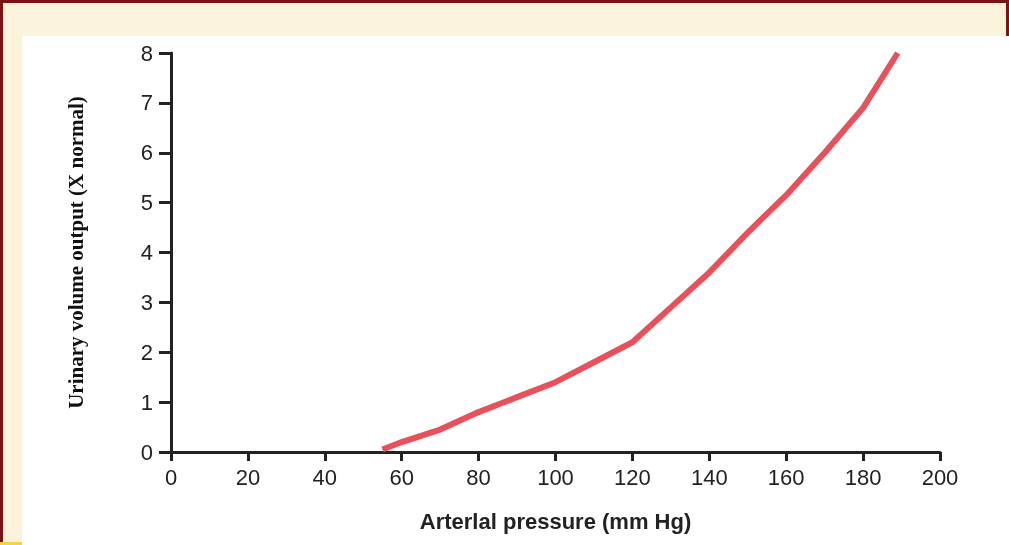 This screenshot has width=1009, height=545. Describe the element at coordinates (146, 103) in the screenshot. I see `y-tick-label: 7` at that location.